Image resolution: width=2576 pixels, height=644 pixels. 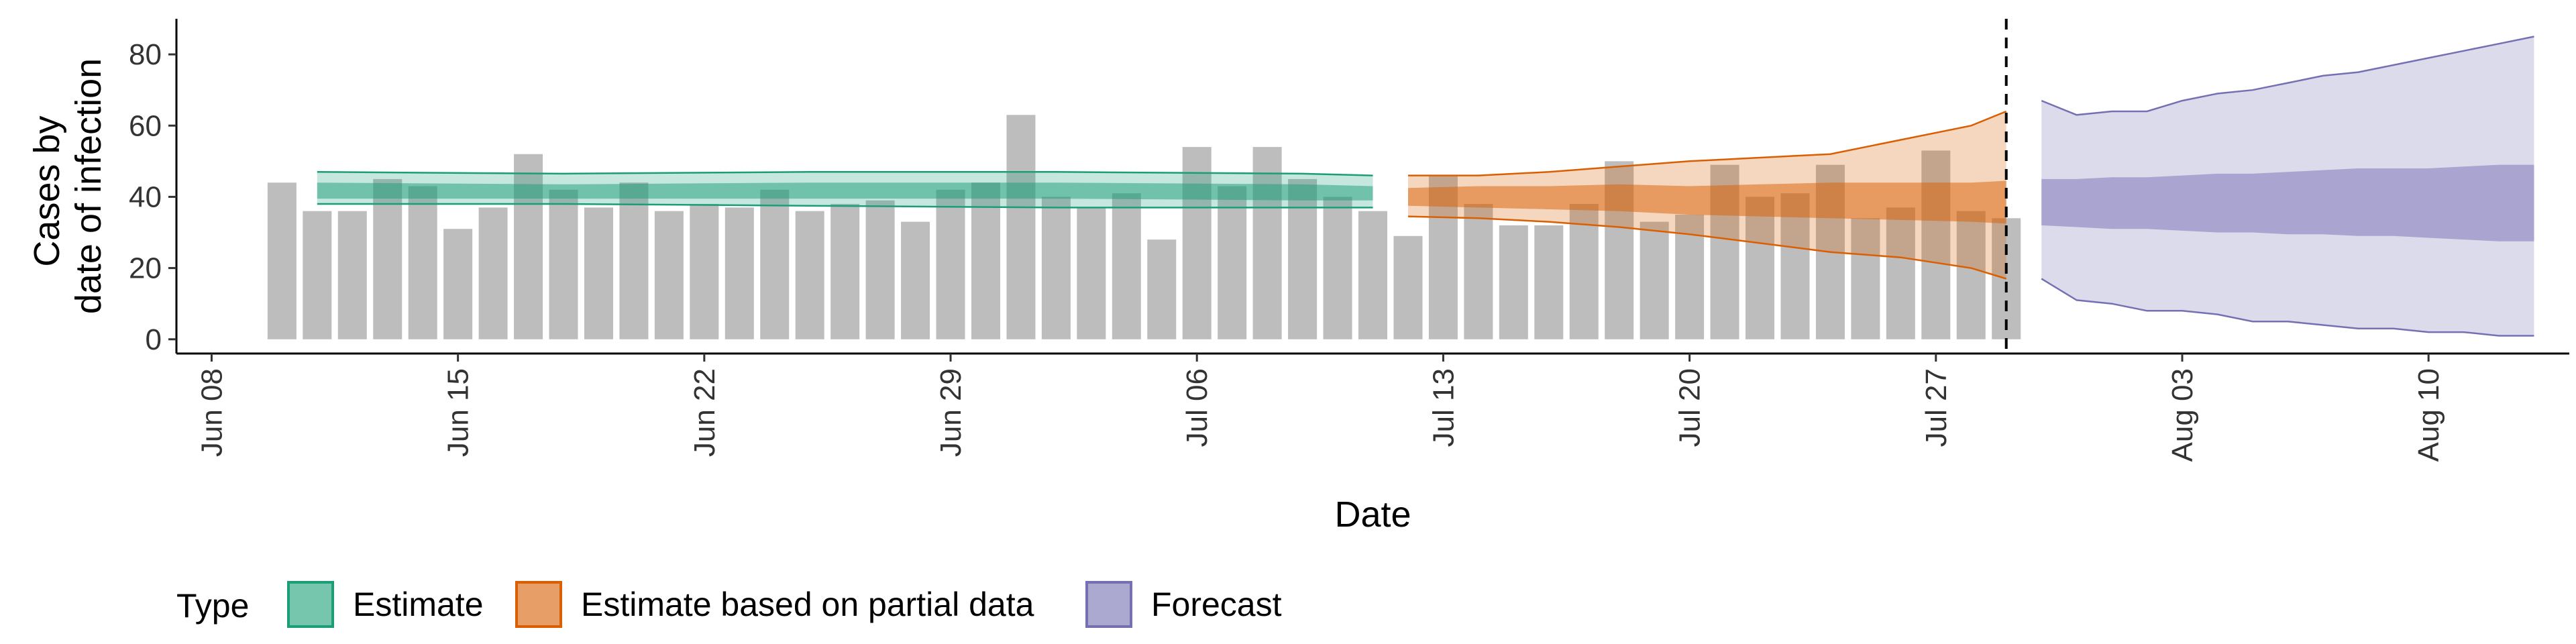 I want to click on legend-item-estimate: Estimate, so click(x=385, y=604).